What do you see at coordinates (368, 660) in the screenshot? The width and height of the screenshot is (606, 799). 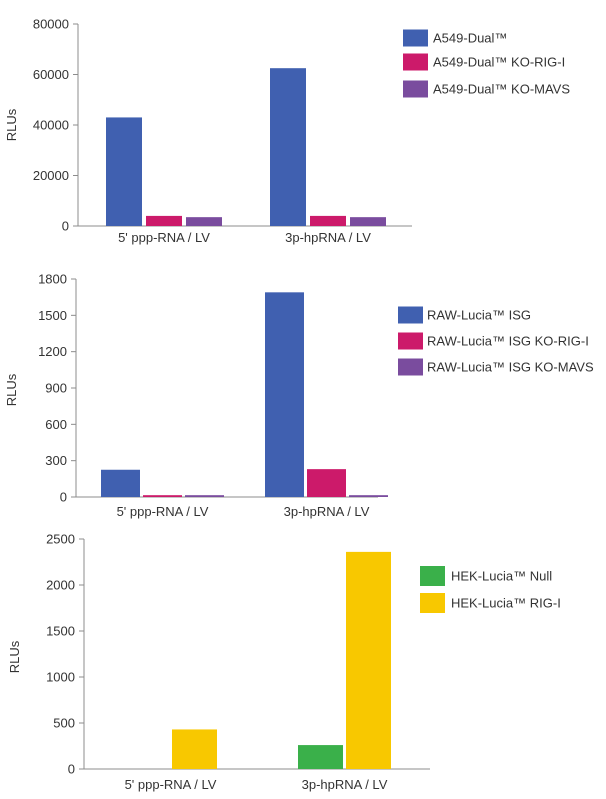 I see `bar-hek-lucia-s1-c1` at bounding box center [368, 660].